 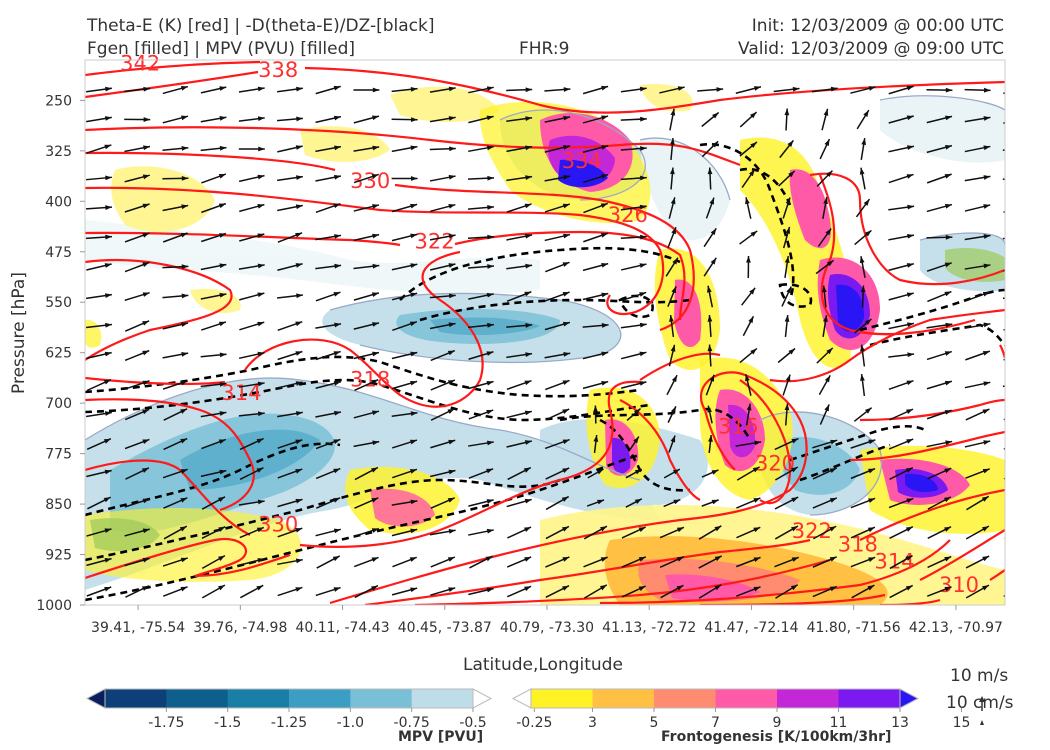 What do you see at coordinates (58, 404) in the screenshot?
I see `y-tick-label: 700` at bounding box center [58, 404].